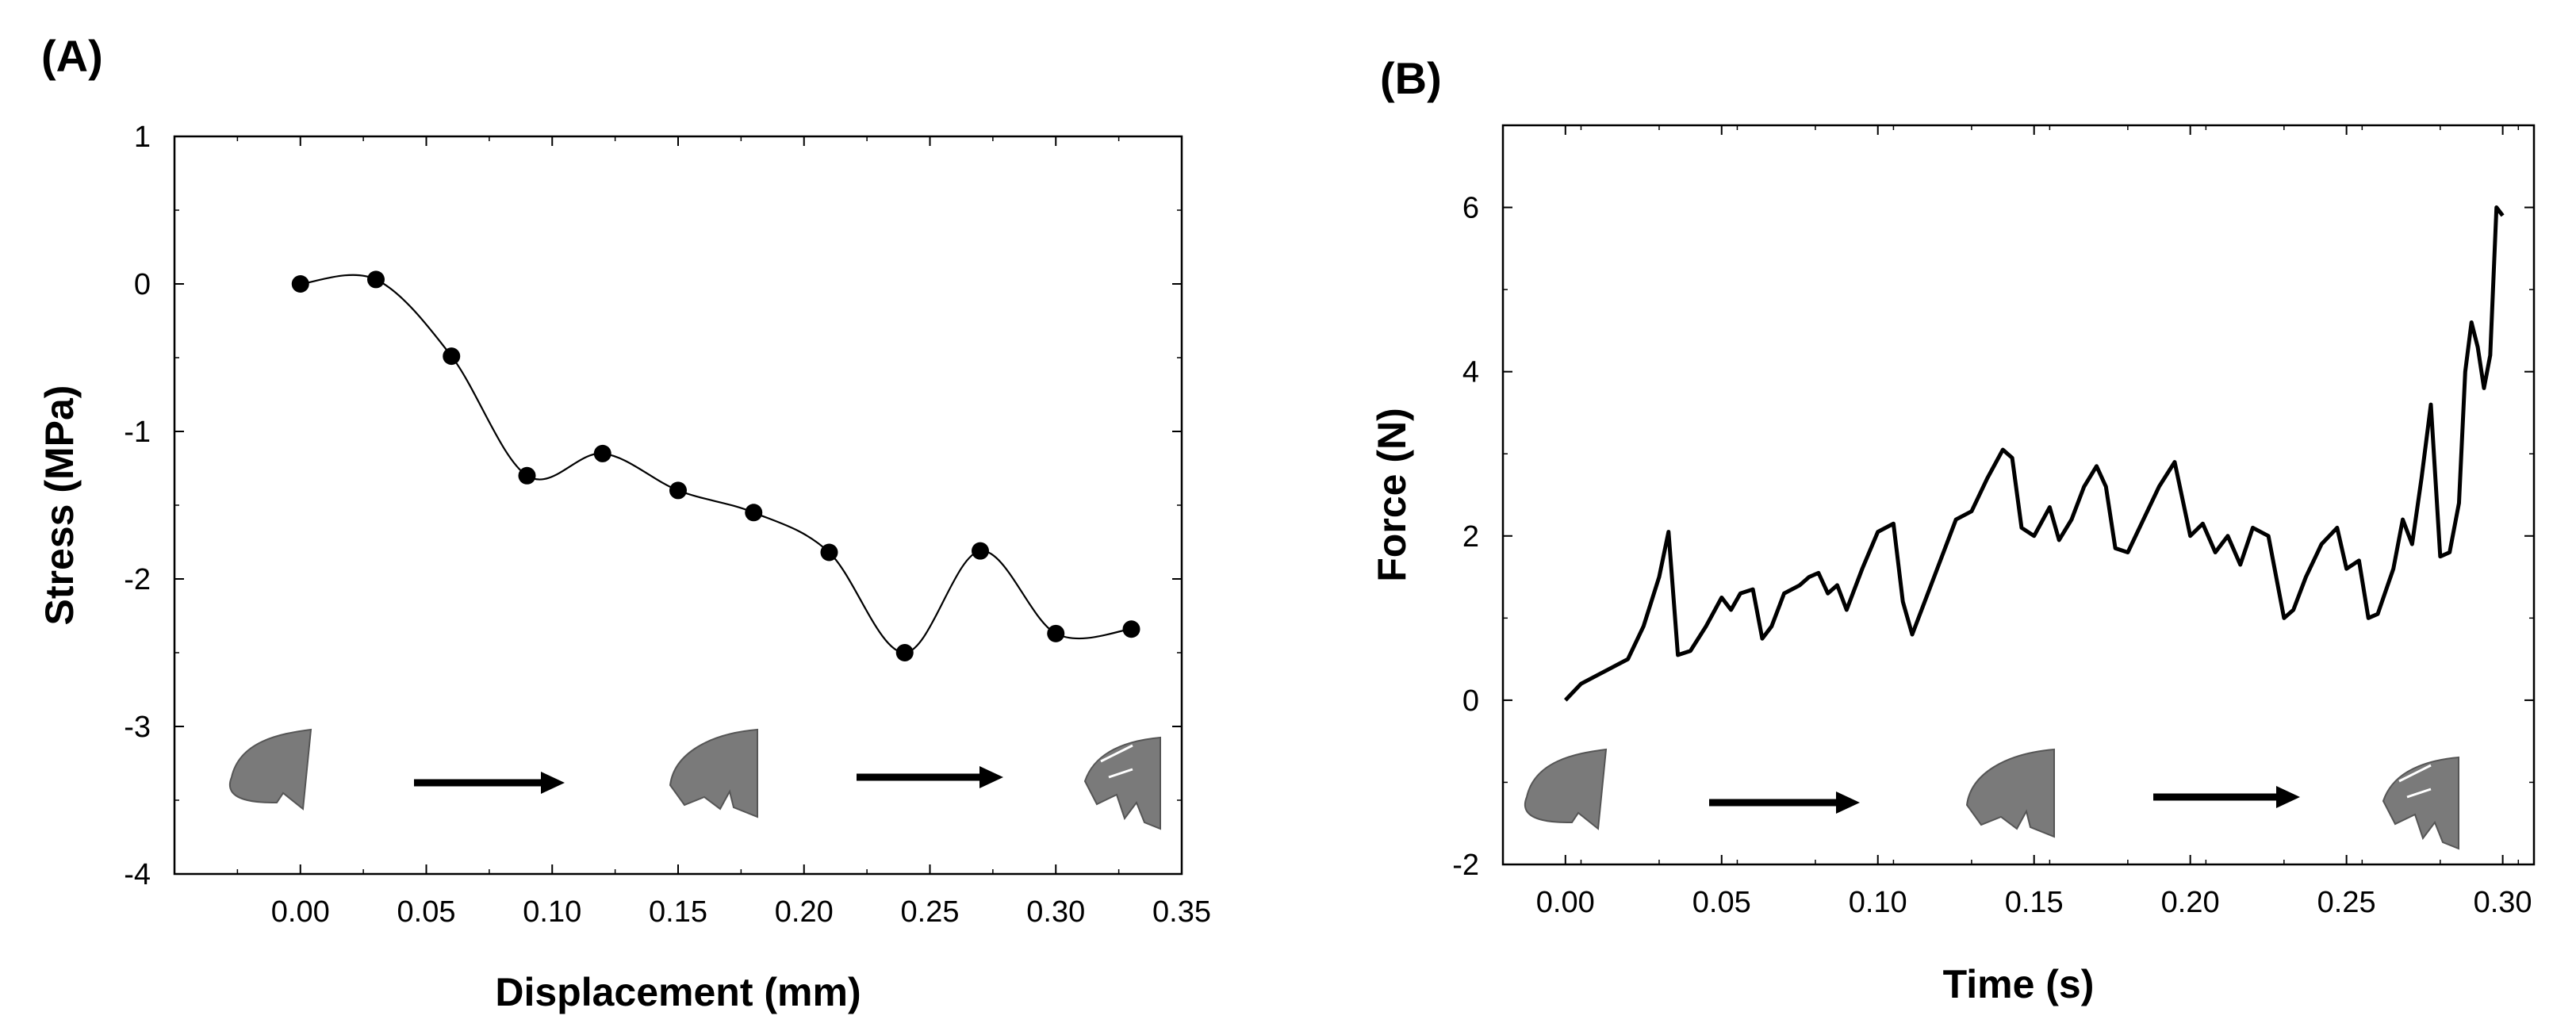 This screenshot has width=2576, height=1031. Describe the element at coordinates (2503, 902) in the screenshot. I see `chart-b-x-tick-label: 0.30` at that location.